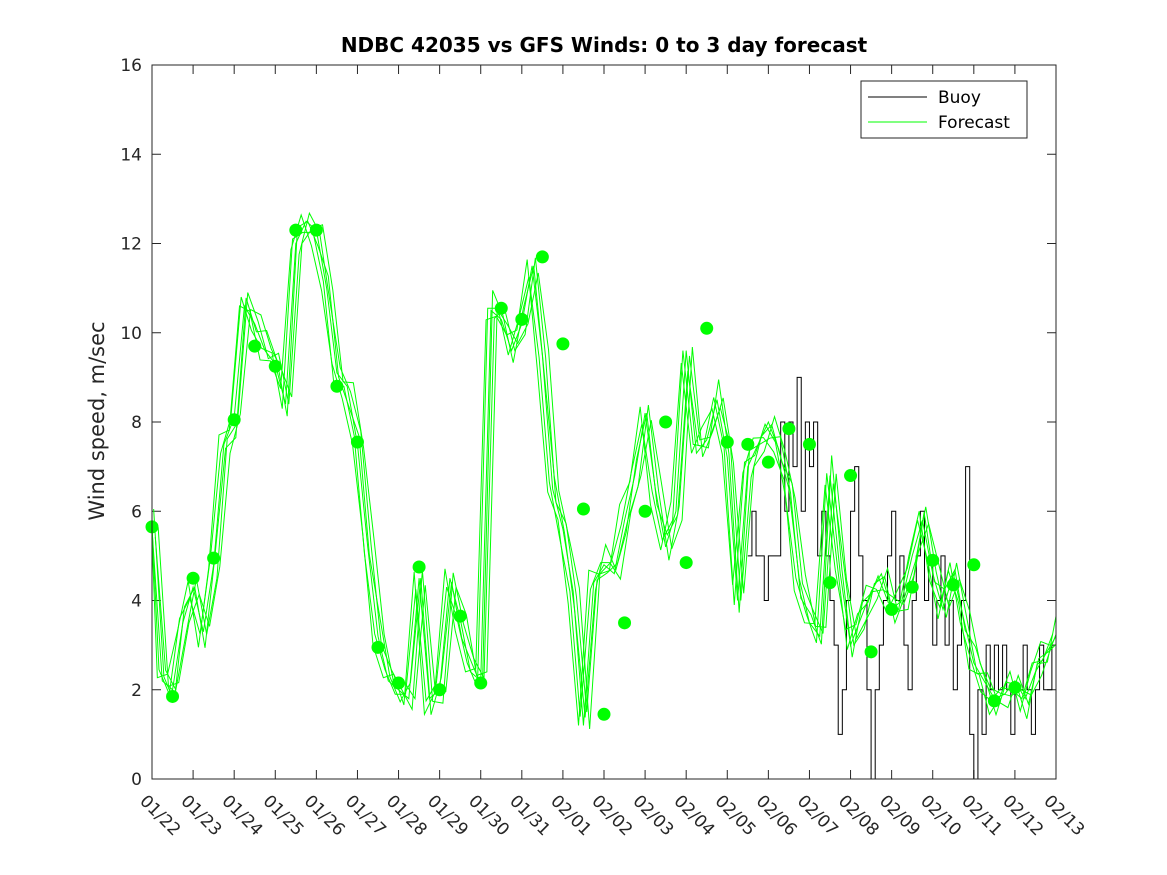  Describe the element at coordinates (611, 815) in the screenshot. I see `x-tick-label: 02/02` at that location.